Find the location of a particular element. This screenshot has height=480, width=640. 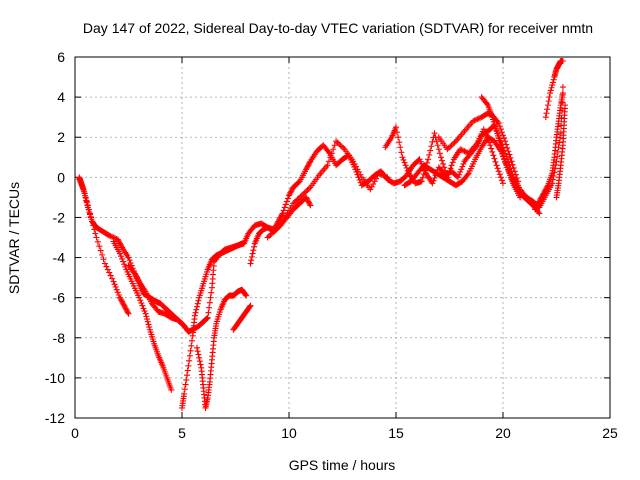

x-tick-label: 5 is located at coordinates (182, 433).